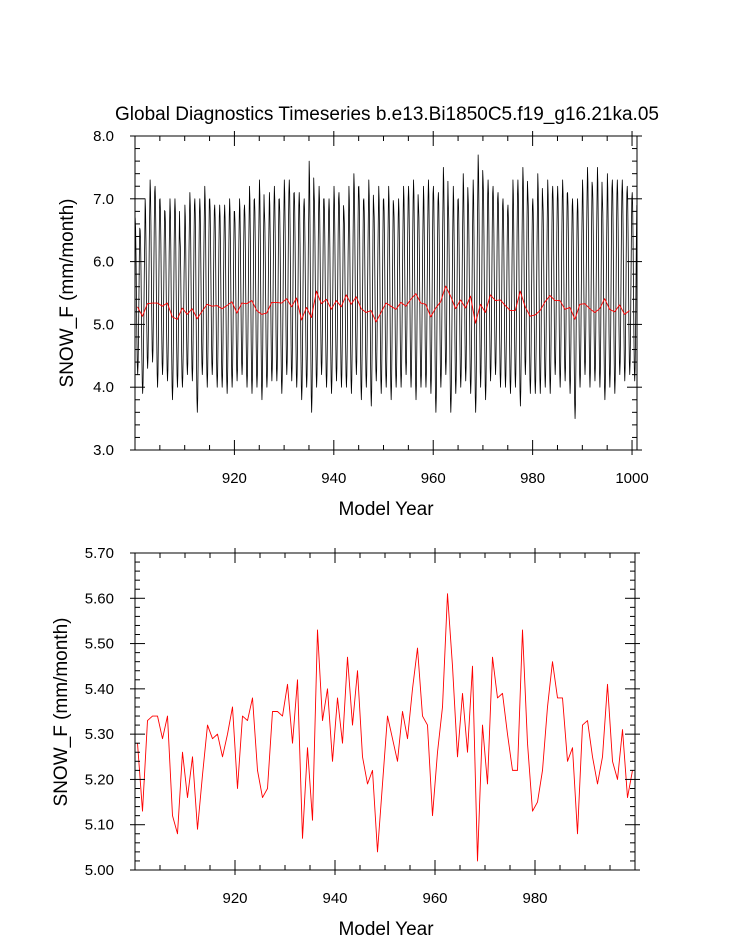 This screenshot has height=945, width=733. What do you see at coordinates (99, 644) in the screenshot?
I see `bottom-ytick-label: 5.50` at bounding box center [99, 644].